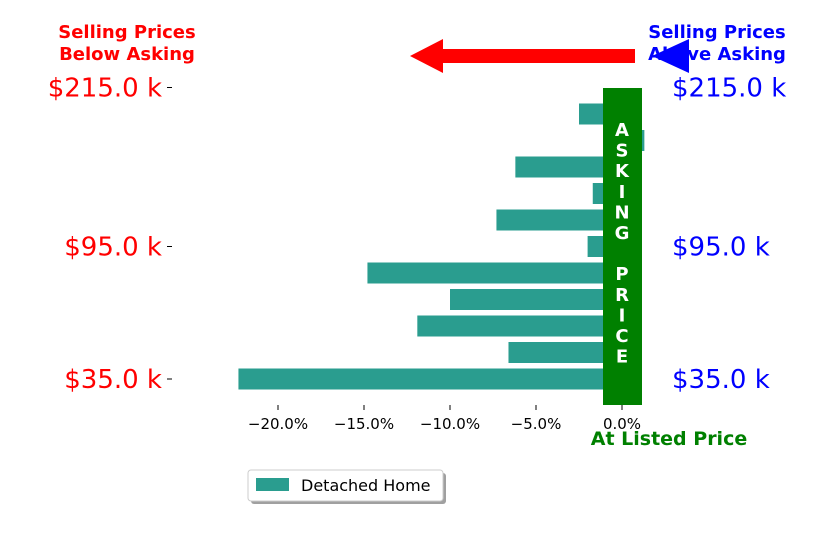 Image resolution: width=834 pixels, height=541 pixels. I want to click on y-tick-label-left: $35.0 k, so click(113, 380).